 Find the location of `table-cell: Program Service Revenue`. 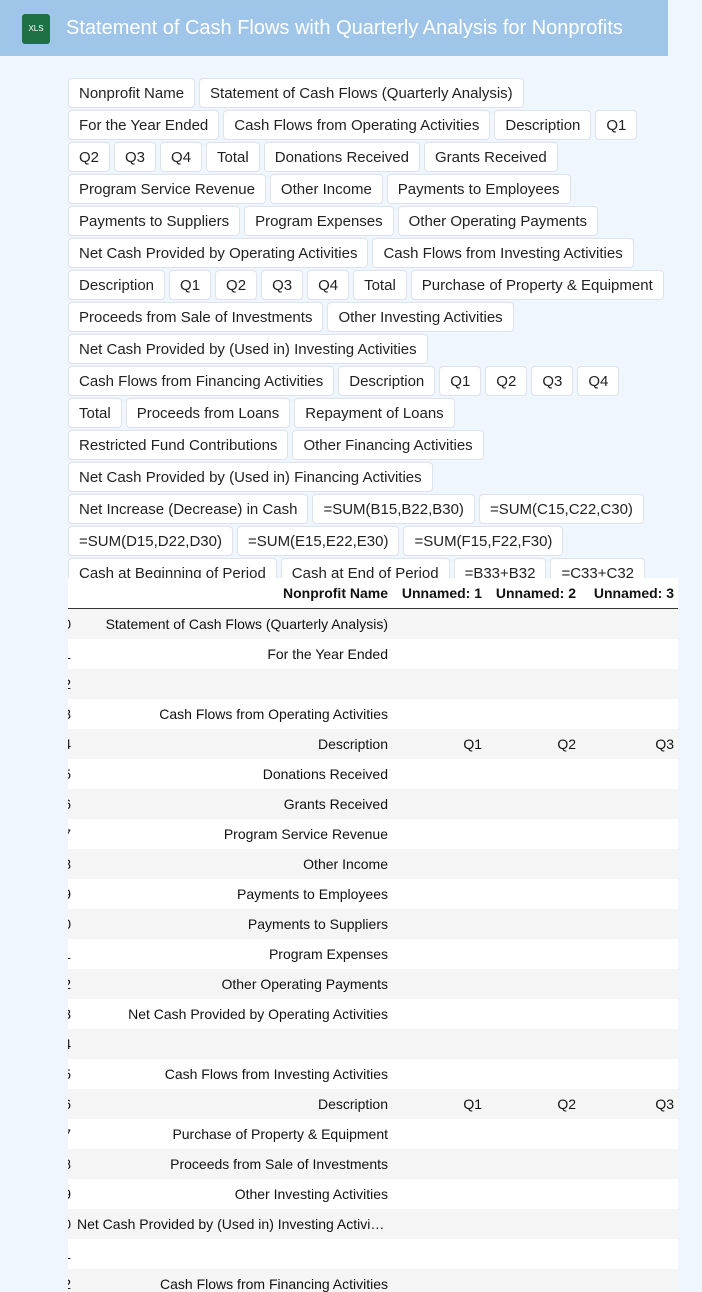

table-cell: Program Service Revenue is located at coordinates (305, 834).